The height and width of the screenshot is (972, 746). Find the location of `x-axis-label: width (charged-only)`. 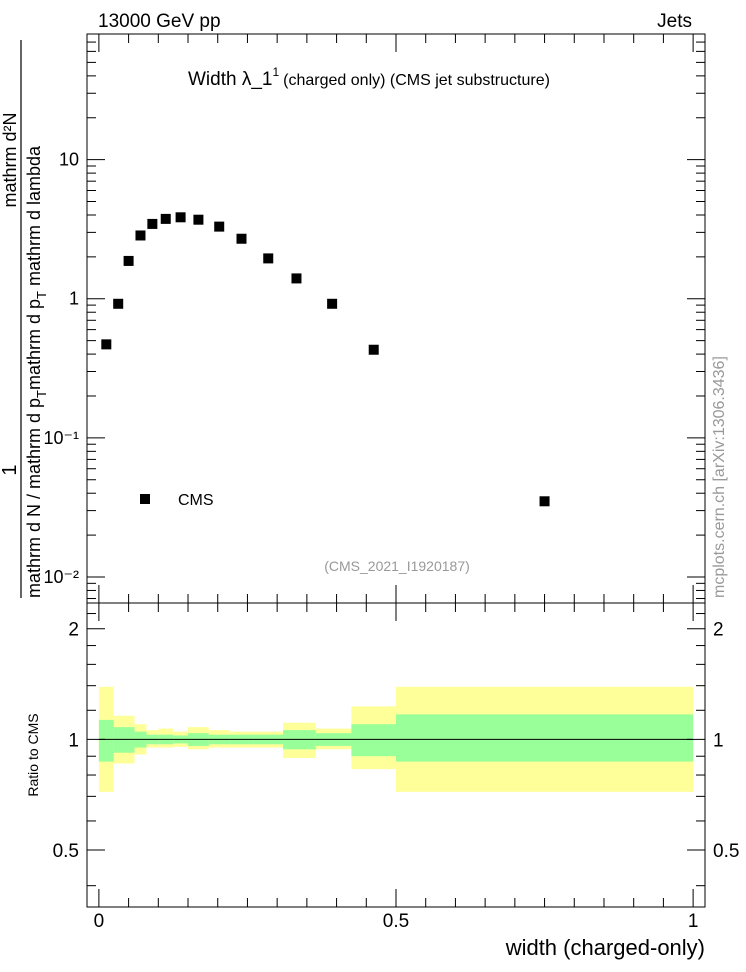

x-axis-label: width (charged-only) is located at coordinates (605, 947).